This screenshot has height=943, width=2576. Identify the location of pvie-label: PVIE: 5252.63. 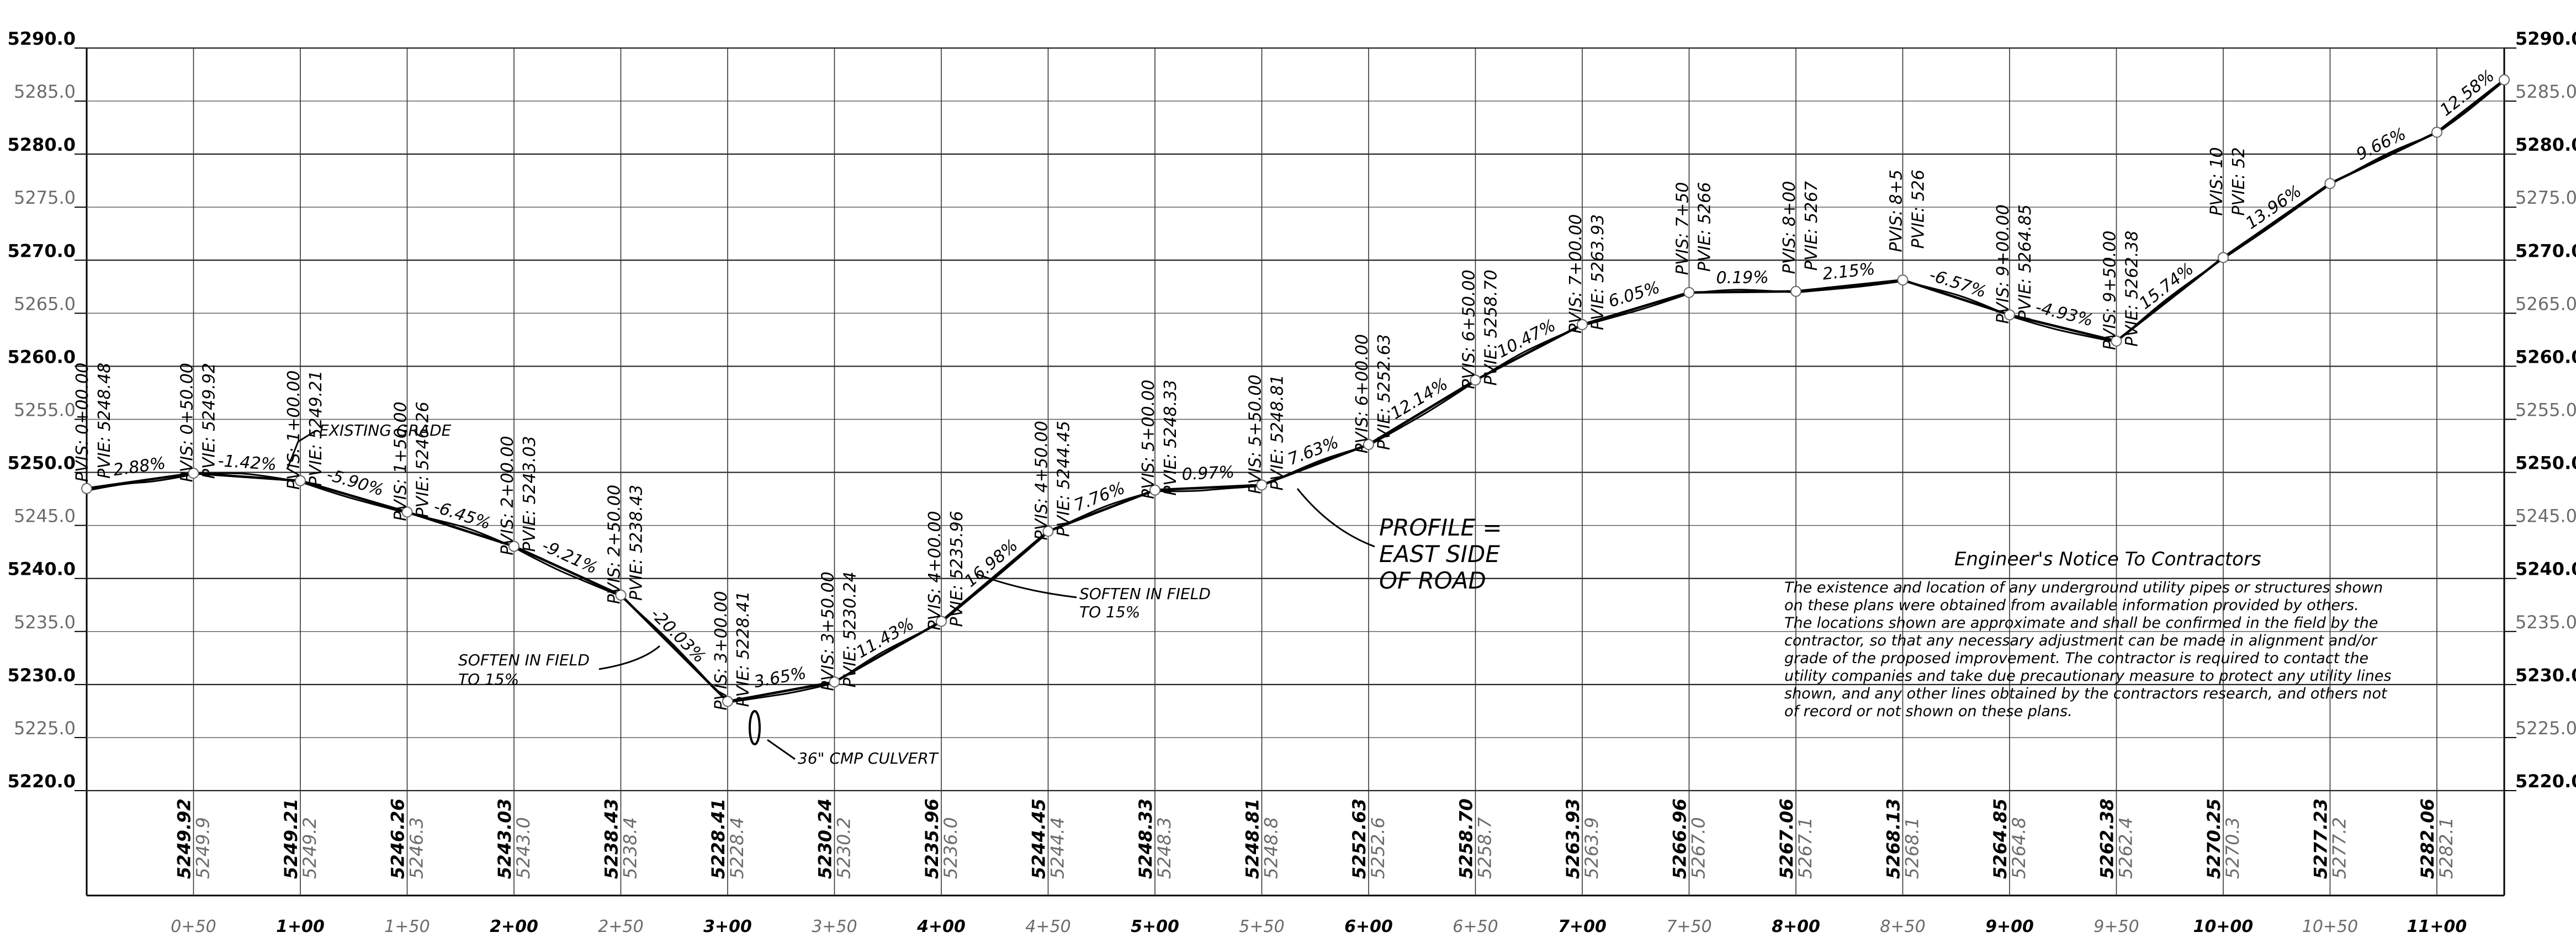
(1384, 392).